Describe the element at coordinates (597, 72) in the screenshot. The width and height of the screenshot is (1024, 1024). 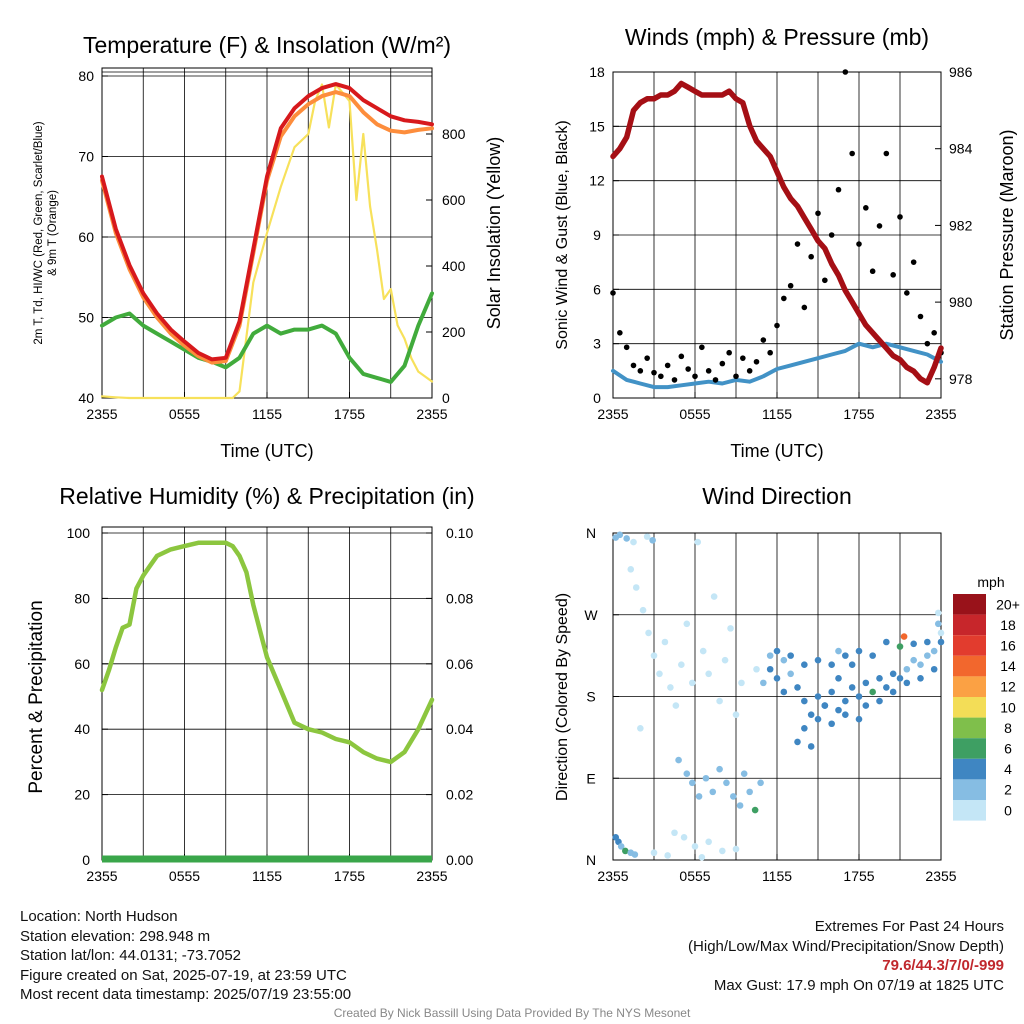
I see `wind-y-tick-label: 18` at that location.